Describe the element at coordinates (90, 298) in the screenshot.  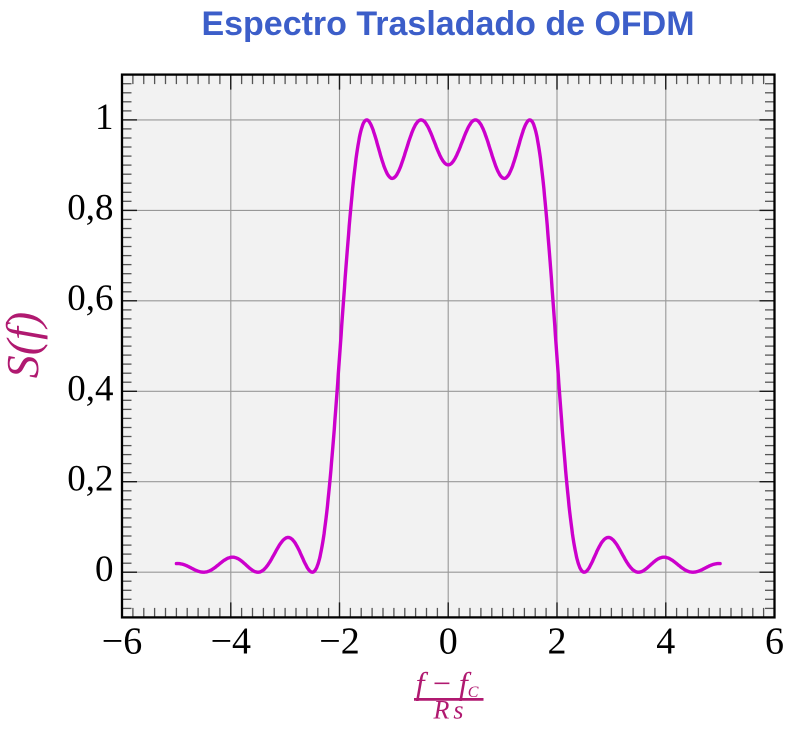
I see `svg-text: 0,6` at that location.